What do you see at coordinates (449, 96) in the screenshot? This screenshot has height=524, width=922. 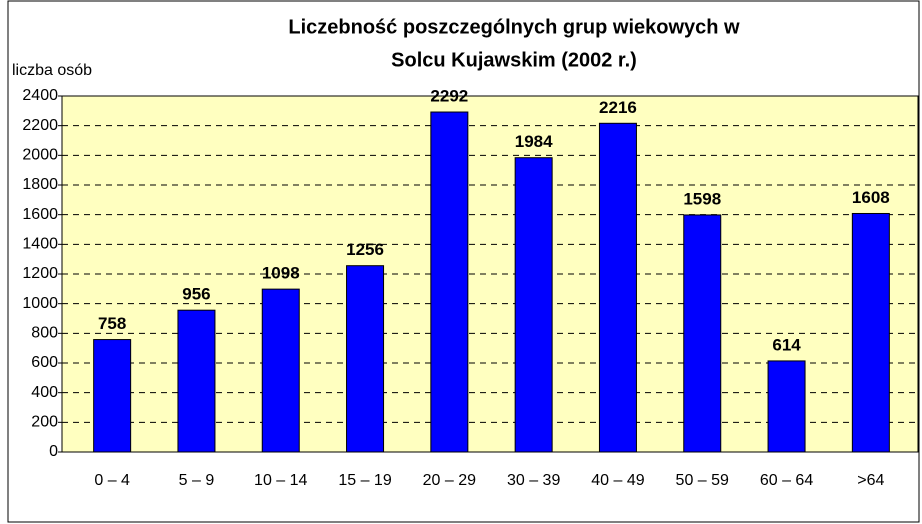 I see `value-label: 2292` at bounding box center [449, 96].